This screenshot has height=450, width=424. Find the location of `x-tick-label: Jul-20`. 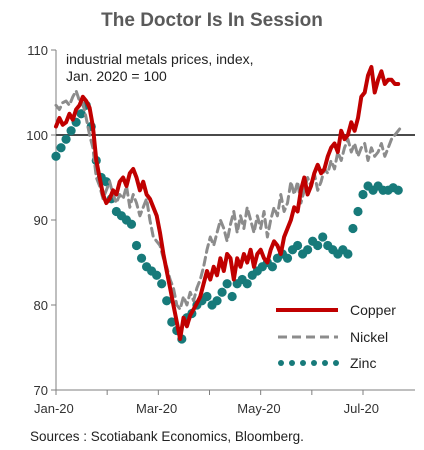

x-tick-label: Jul-20 is located at coordinates (361, 408).